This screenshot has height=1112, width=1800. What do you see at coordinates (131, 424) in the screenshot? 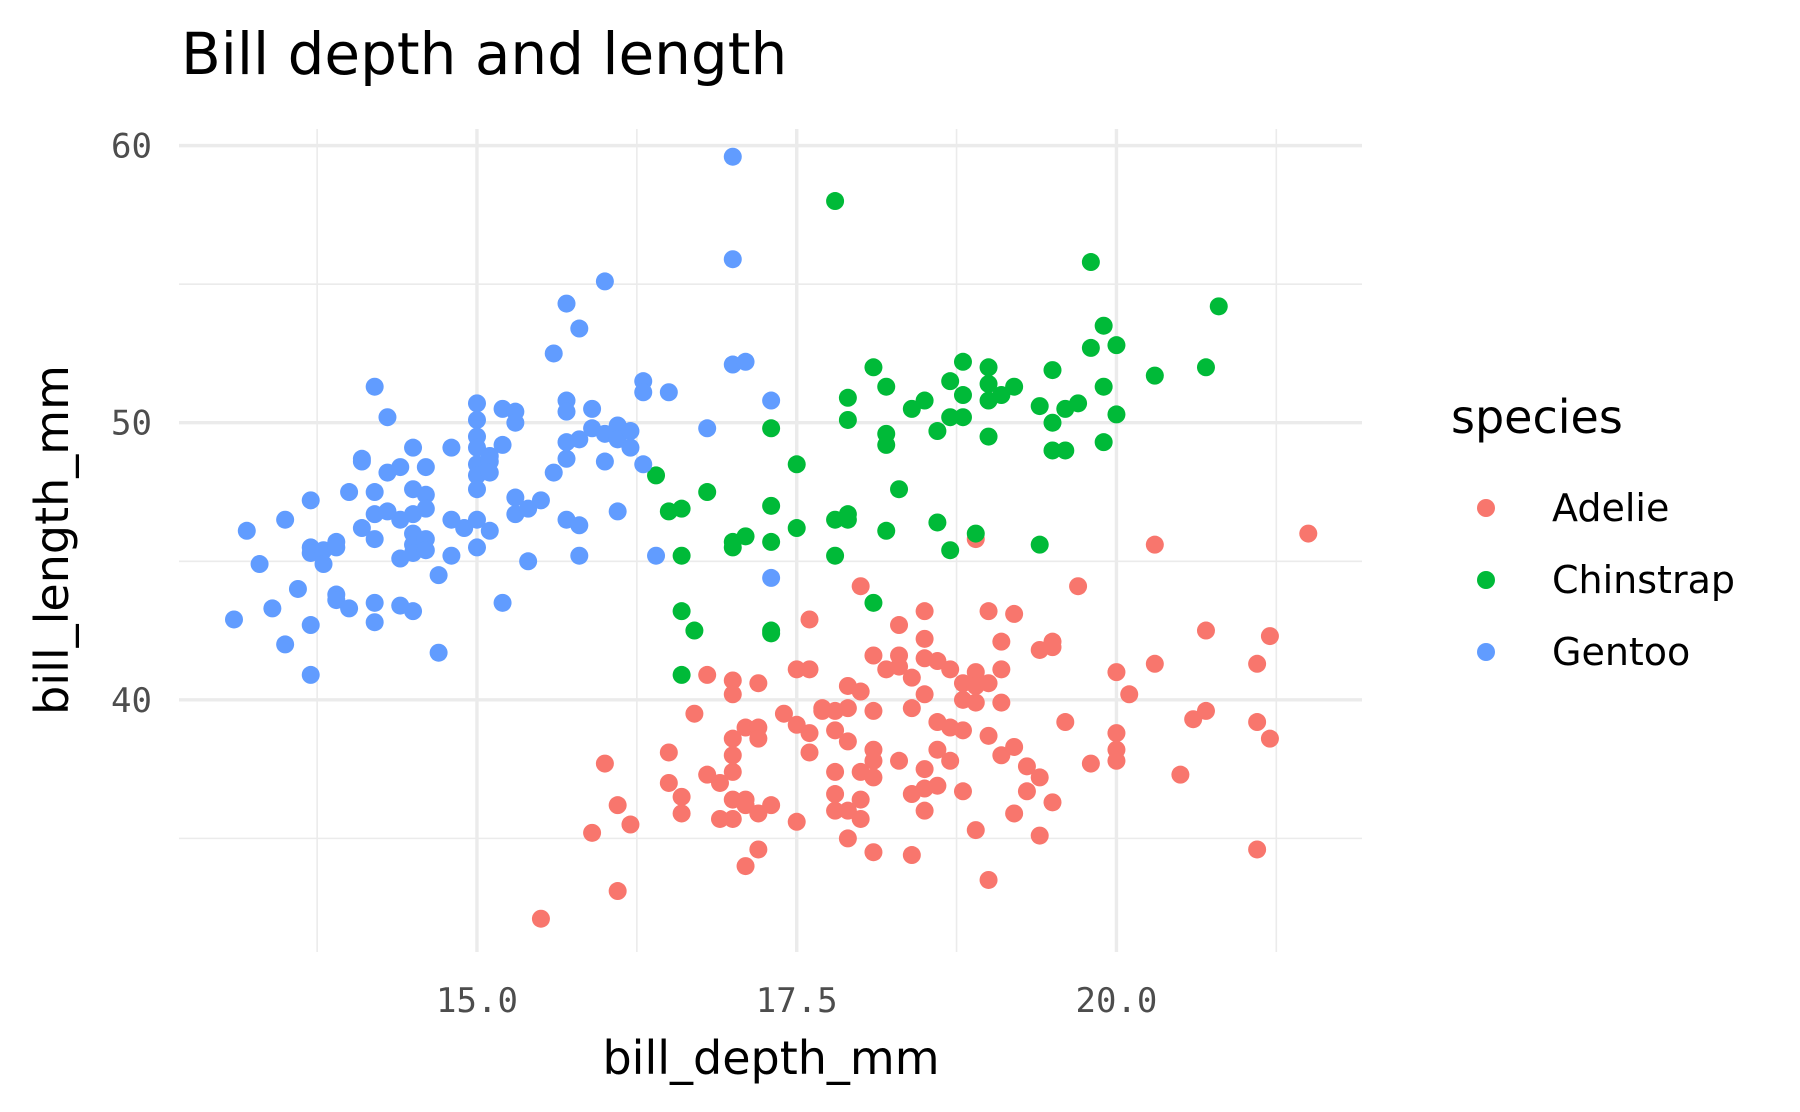
I see `y-tick-label: 50` at bounding box center [131, 424].